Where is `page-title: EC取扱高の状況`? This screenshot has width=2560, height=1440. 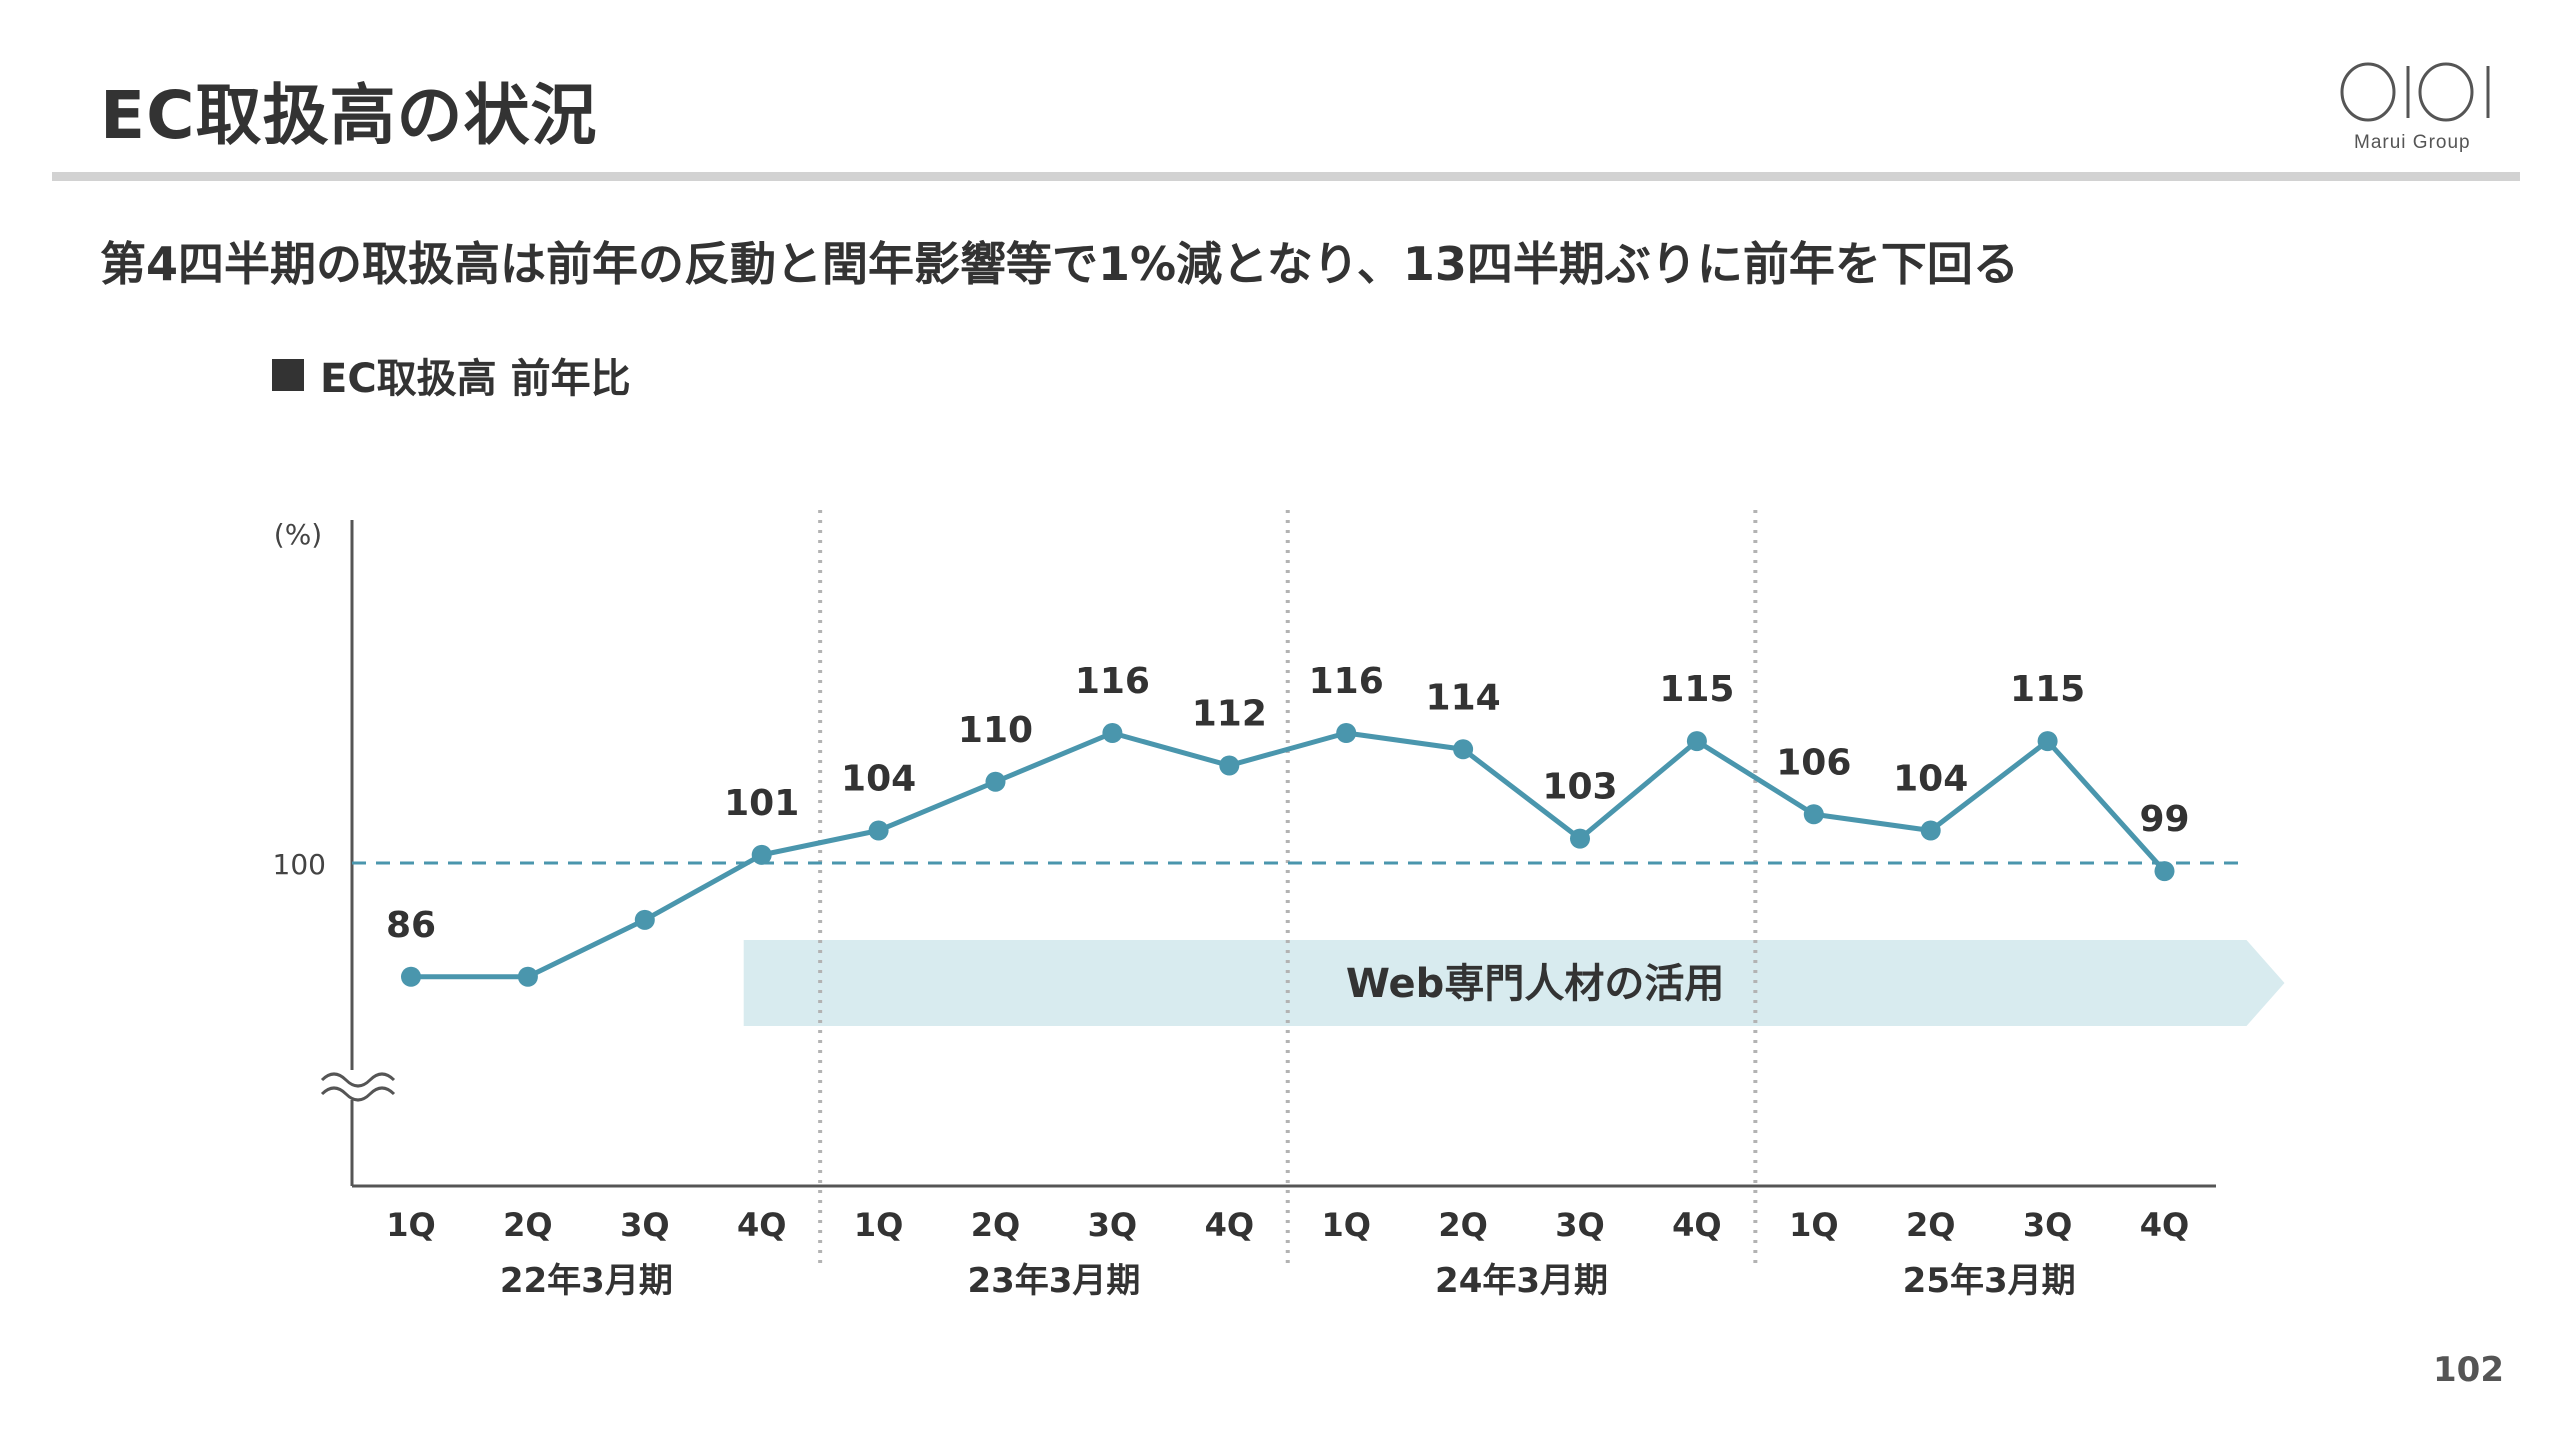 page-title: EC取扱高の状況 is located at coordinates (349, 115).